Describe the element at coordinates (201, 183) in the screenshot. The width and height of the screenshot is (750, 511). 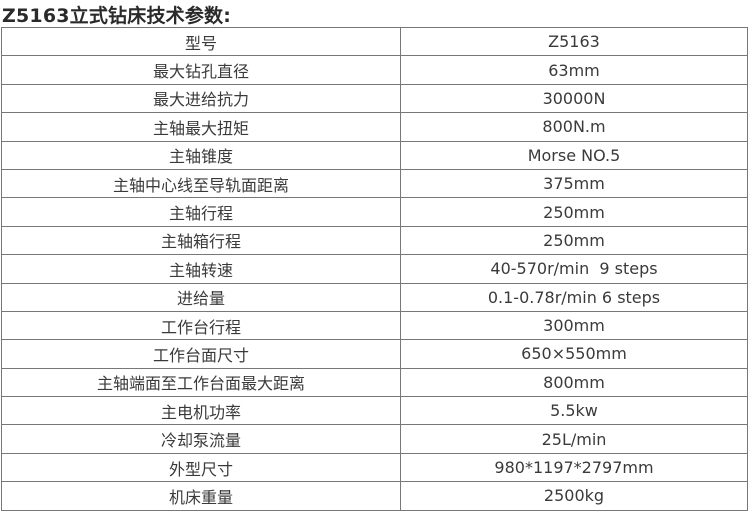
I see `spec-label: 主轴中心线至导轨面距离` at that location.